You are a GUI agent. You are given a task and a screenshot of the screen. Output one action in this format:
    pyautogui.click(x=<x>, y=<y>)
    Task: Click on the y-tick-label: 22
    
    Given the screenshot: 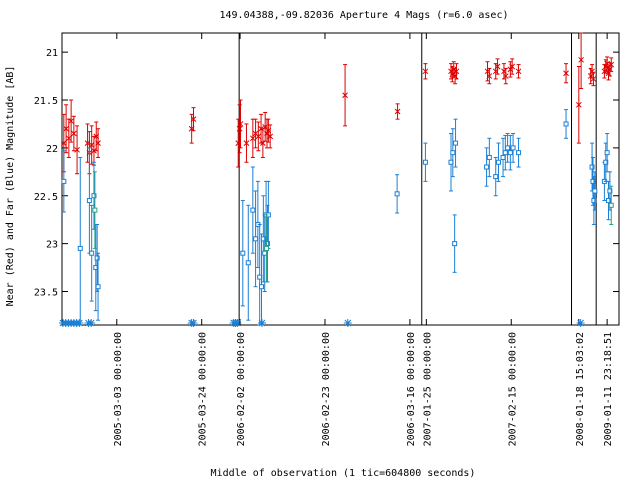 What is the action you would take?
    pyautogui.click(x=52, y=149)
    